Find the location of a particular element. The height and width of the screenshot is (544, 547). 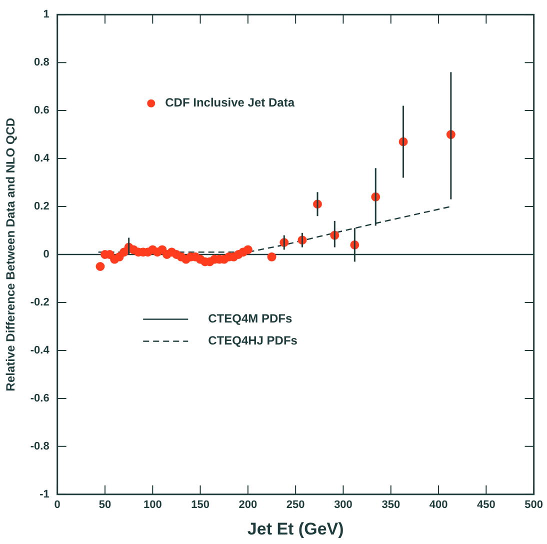

y-tick-label: -1 is located at coordinates (45, 494).